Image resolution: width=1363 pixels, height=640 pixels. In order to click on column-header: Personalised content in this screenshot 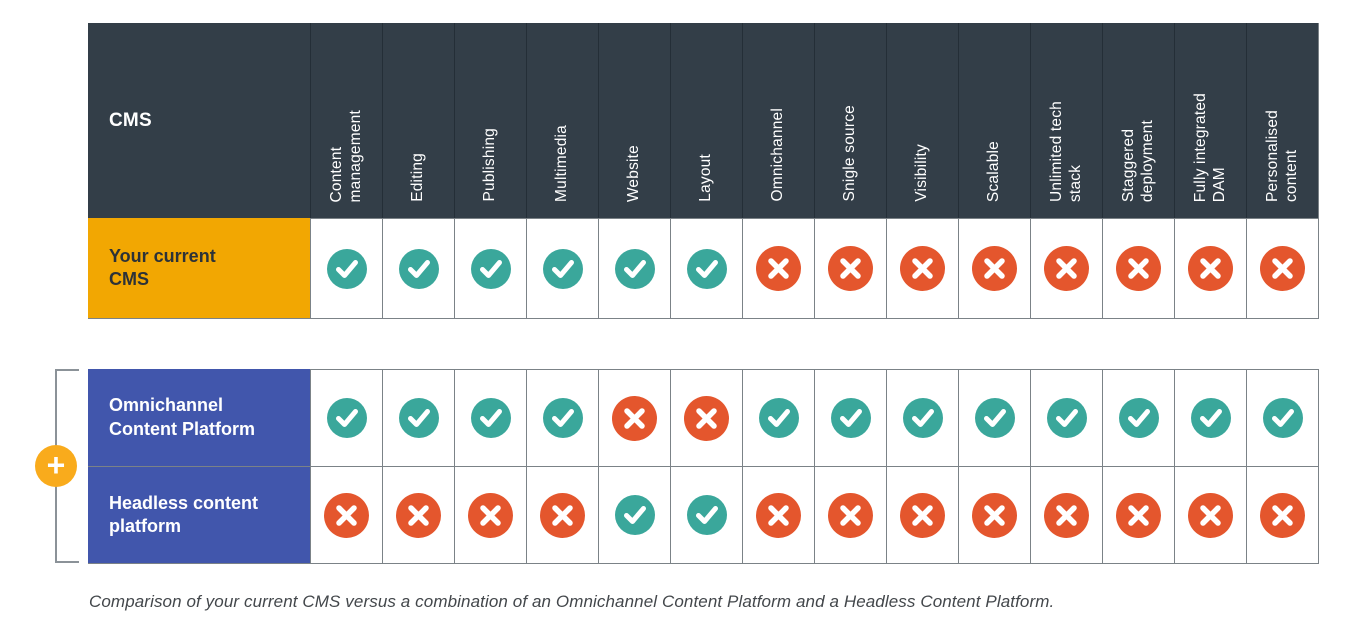, I will do `click(1282, 120)`.